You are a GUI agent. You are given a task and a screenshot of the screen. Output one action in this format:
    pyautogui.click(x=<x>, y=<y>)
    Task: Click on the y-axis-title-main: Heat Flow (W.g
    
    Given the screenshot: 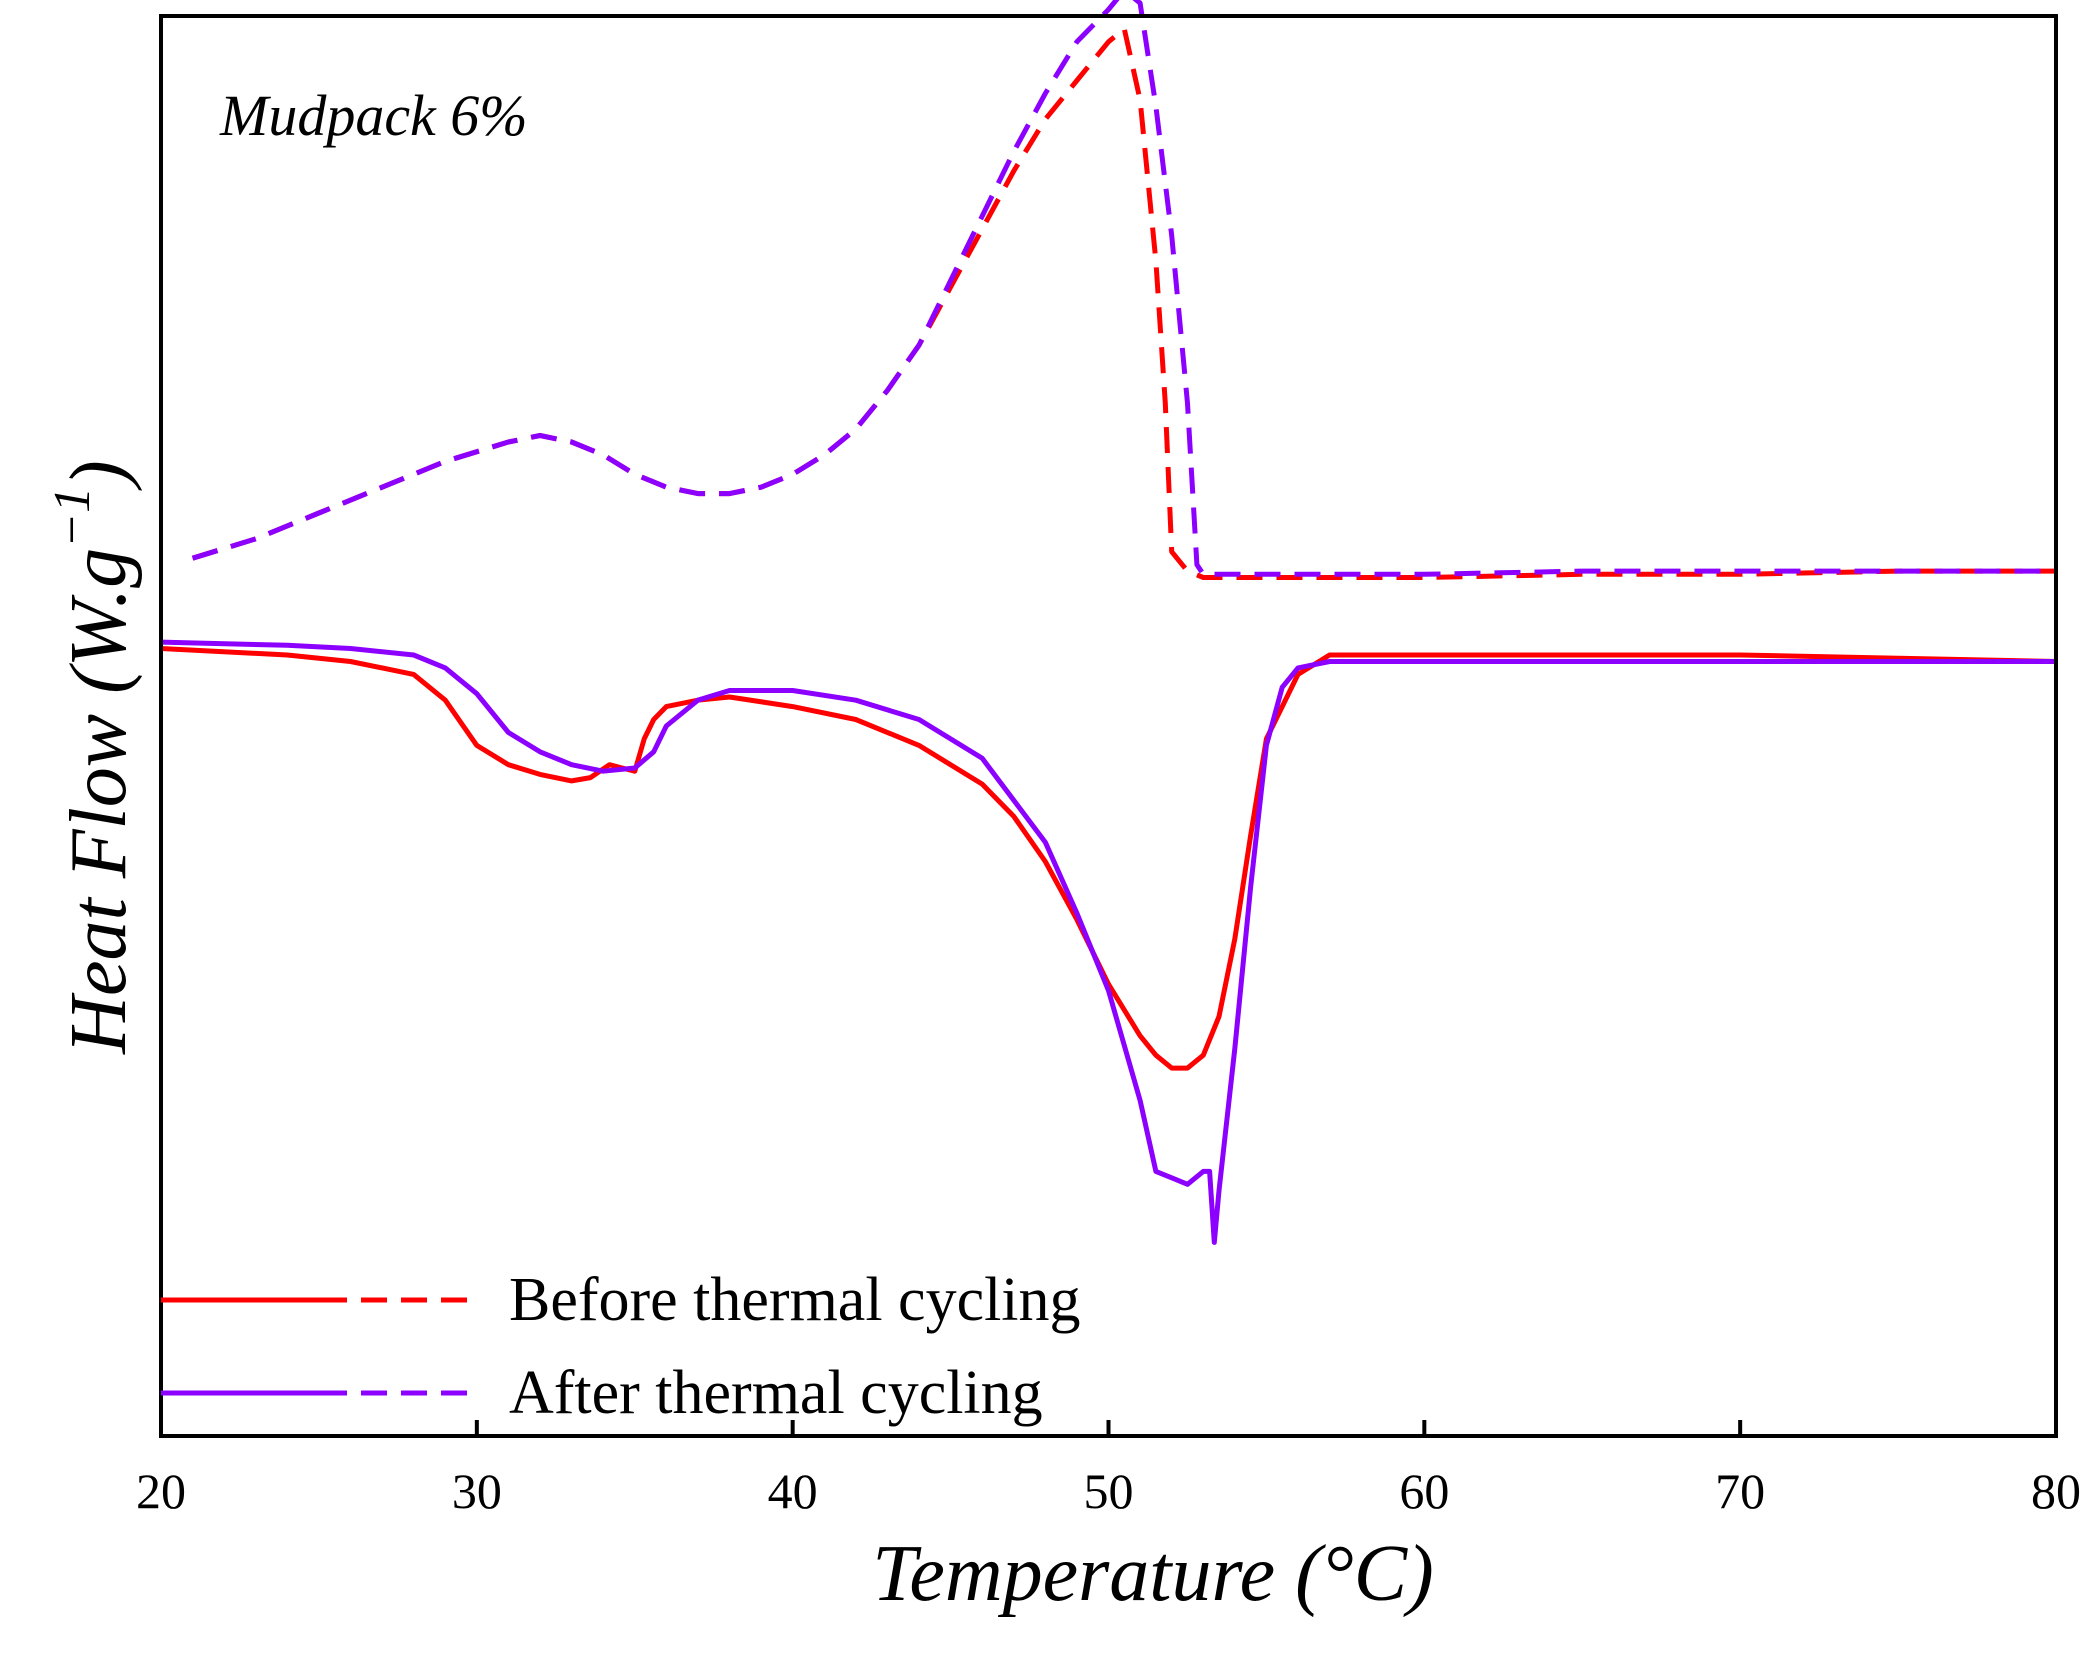 What is the action you would take?
    pyautogui.click(x=99, y=801)
    